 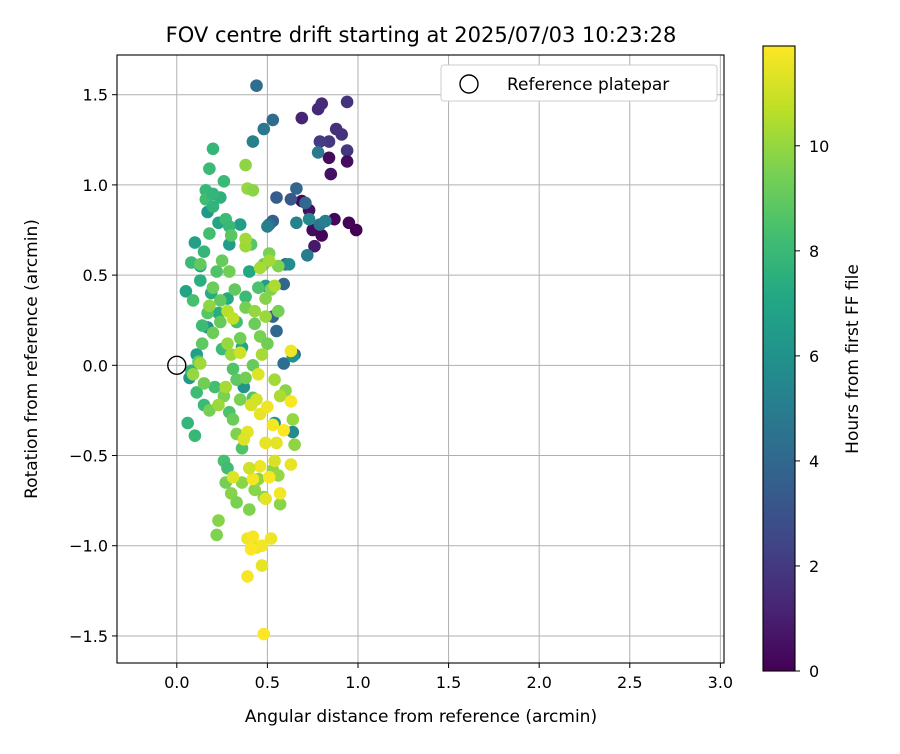 I want to click on x-axis-ticks: 0.0 0.5 1.0 1.5 2.0 2.5 3.0, so click(x=448, y=677).